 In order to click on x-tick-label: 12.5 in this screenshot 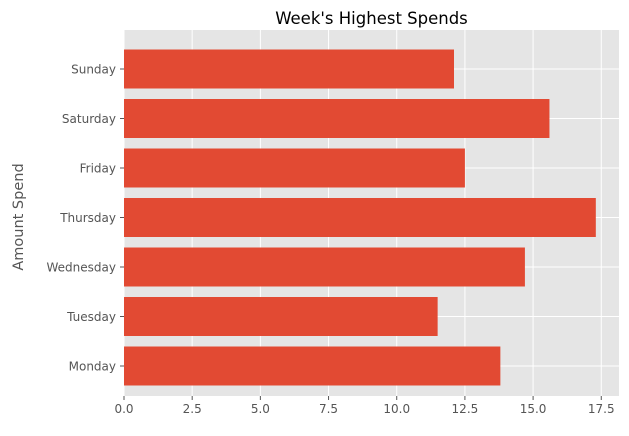, I will do `click(465, 409)`.